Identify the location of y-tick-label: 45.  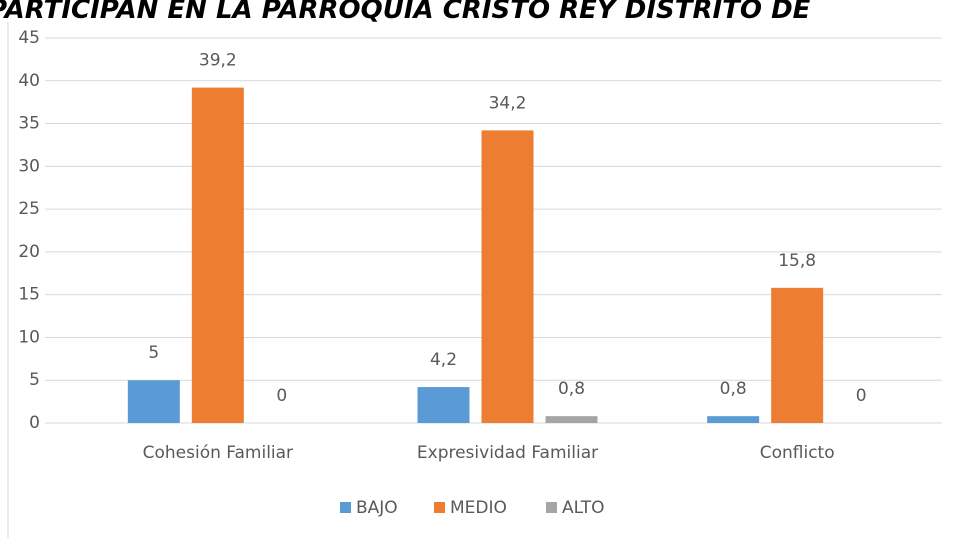
(29, 38).